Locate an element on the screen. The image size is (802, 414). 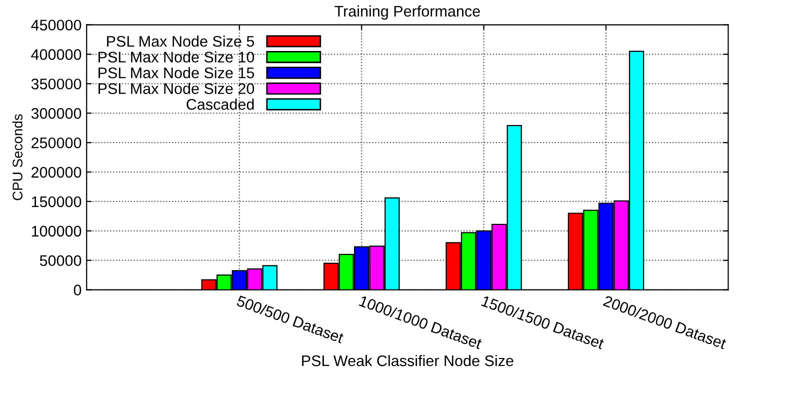
legend-label: PSL Max Node Size 10 is located at coordinates (176, 57).